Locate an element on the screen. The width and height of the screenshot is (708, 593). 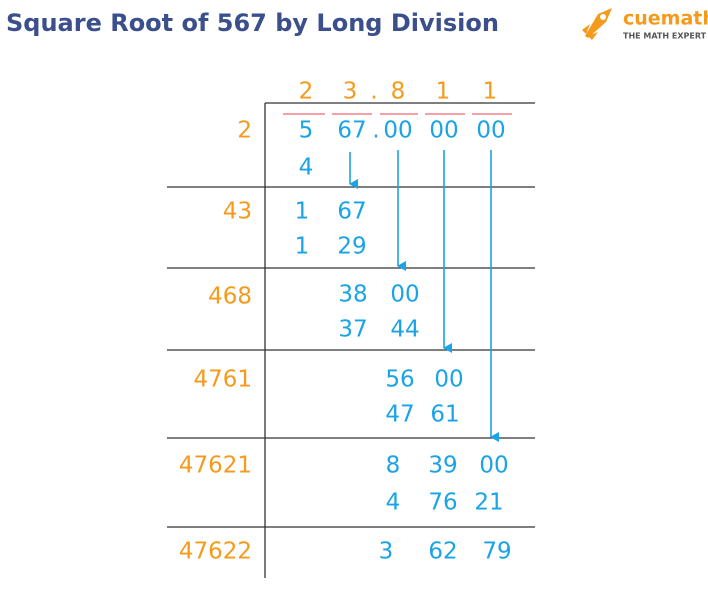
logo-icon-window is located at coordinates (603, 17).